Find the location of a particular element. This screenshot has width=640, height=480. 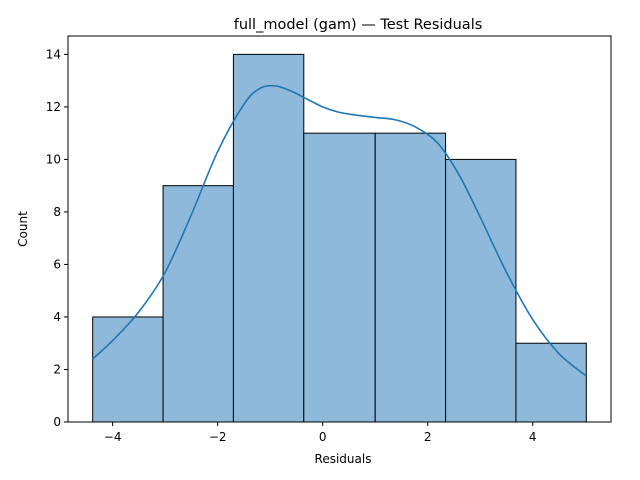

chart-title: full_model (gam) — Test Residuals is located at coordinates (358, 25).